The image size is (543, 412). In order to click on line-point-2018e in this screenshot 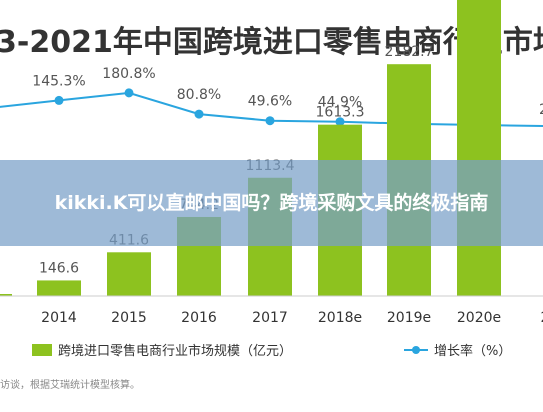, I will do `click(340, 122)`.